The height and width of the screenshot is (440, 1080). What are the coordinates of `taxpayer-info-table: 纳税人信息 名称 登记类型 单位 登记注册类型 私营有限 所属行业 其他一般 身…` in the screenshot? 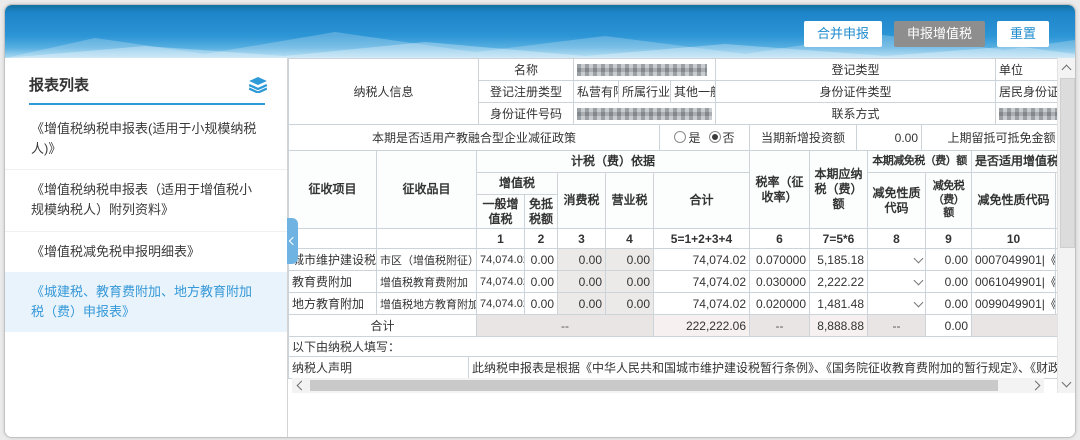 It's located at (673, 91).